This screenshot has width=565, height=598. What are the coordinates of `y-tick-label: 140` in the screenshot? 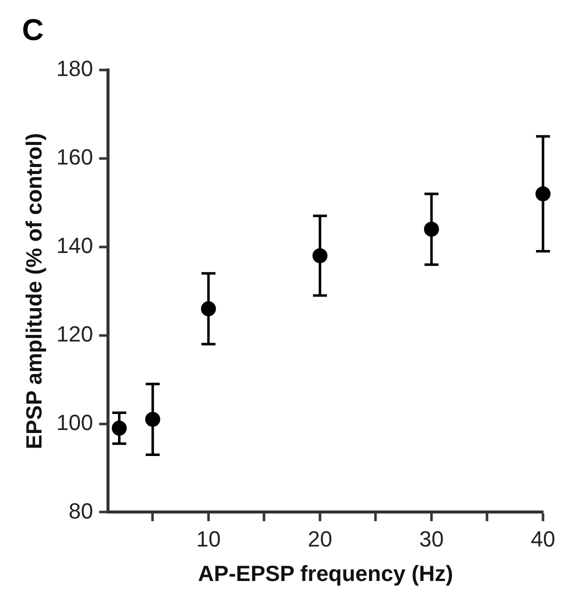 It's located at (75, 245).